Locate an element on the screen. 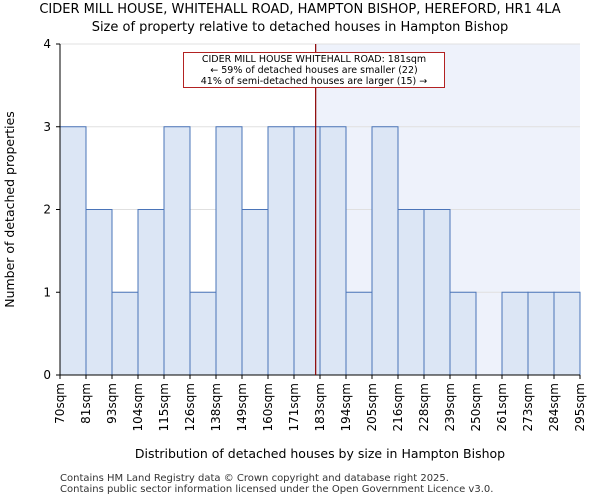  bar-70sqm is located at coordinates (73, 251).